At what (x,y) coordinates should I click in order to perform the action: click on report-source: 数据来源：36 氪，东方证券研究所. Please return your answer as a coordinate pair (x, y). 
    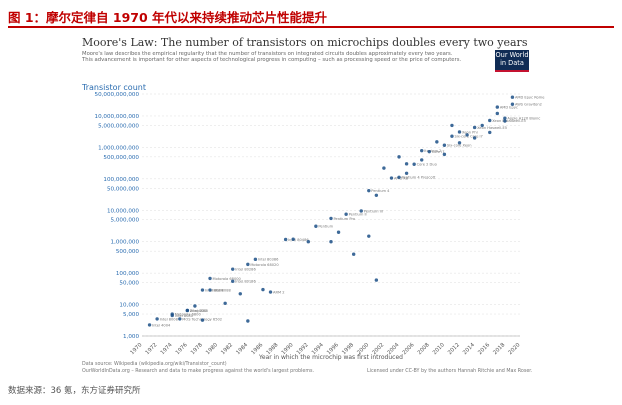
    Looking at the image, I should click on (74, 391).